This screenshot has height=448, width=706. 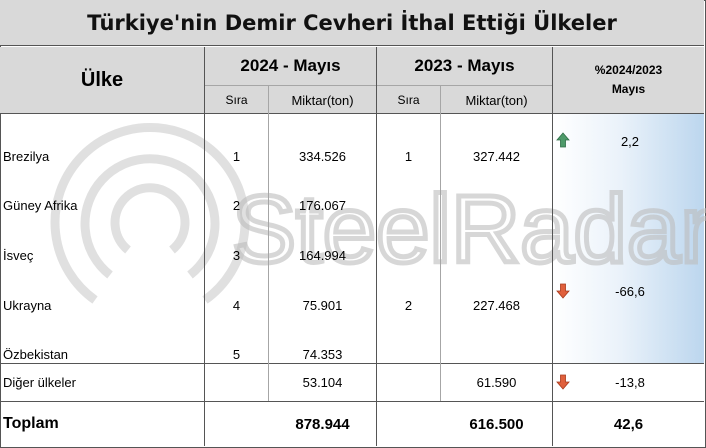 I want to click on header-2023: 2023 - Mayıs, so click(x=464, y=65).